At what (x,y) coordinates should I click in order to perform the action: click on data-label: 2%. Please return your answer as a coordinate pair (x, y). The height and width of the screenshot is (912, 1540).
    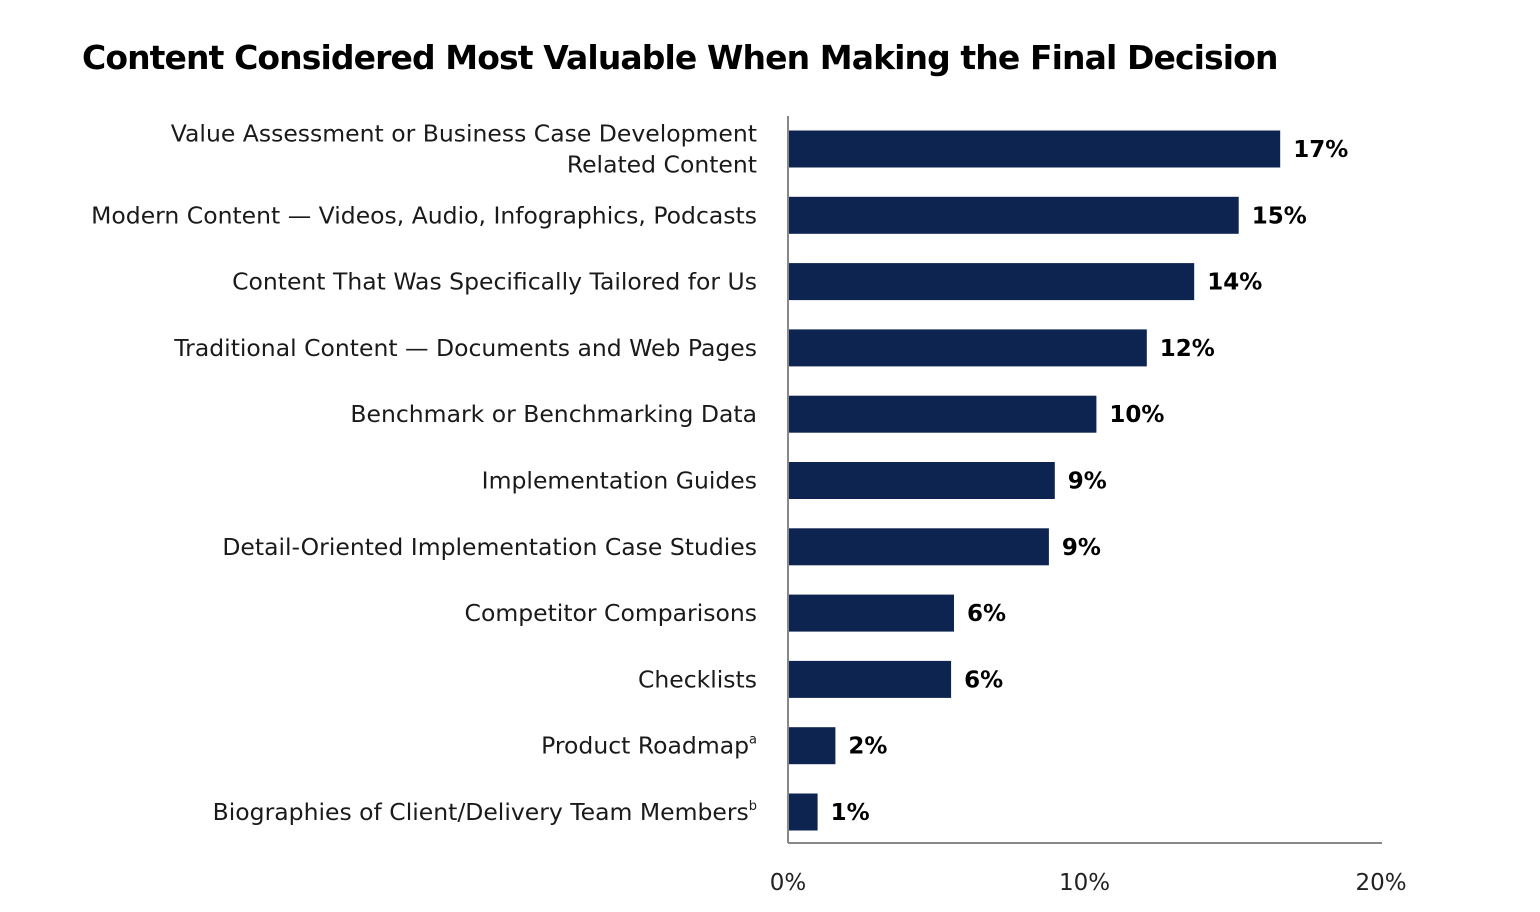
    Looking at the image, I should click on (867, 747).